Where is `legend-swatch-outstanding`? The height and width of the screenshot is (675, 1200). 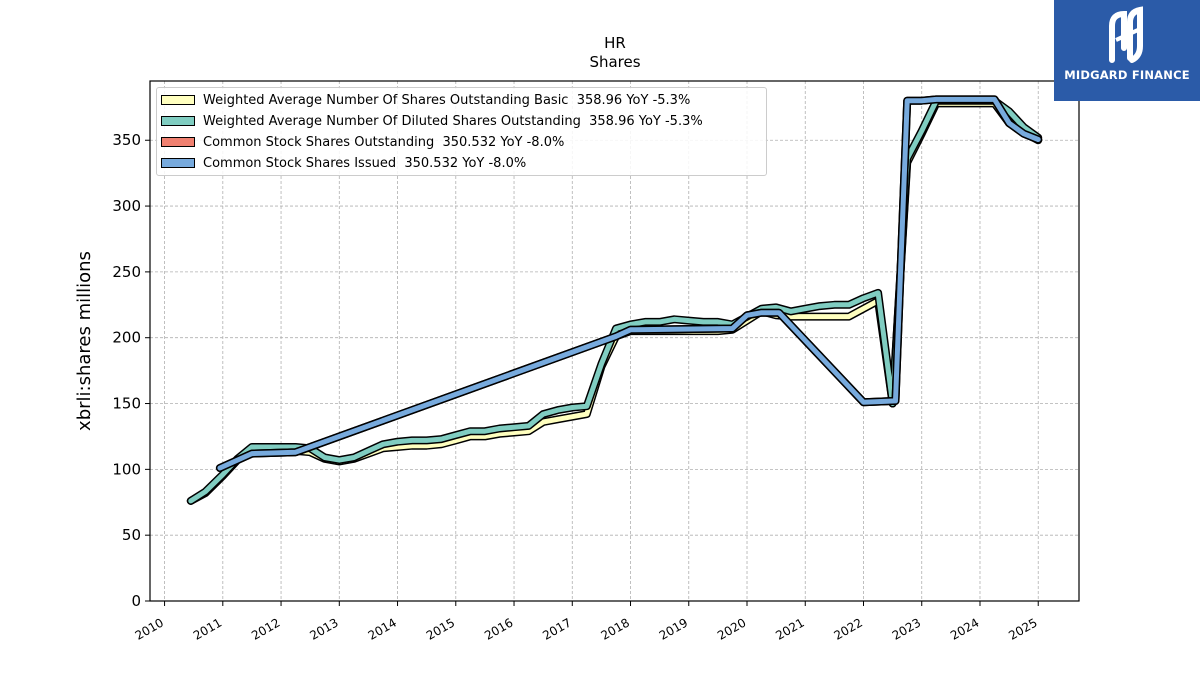 legend-swatch-outstanding is located at coordinates (178, 142).